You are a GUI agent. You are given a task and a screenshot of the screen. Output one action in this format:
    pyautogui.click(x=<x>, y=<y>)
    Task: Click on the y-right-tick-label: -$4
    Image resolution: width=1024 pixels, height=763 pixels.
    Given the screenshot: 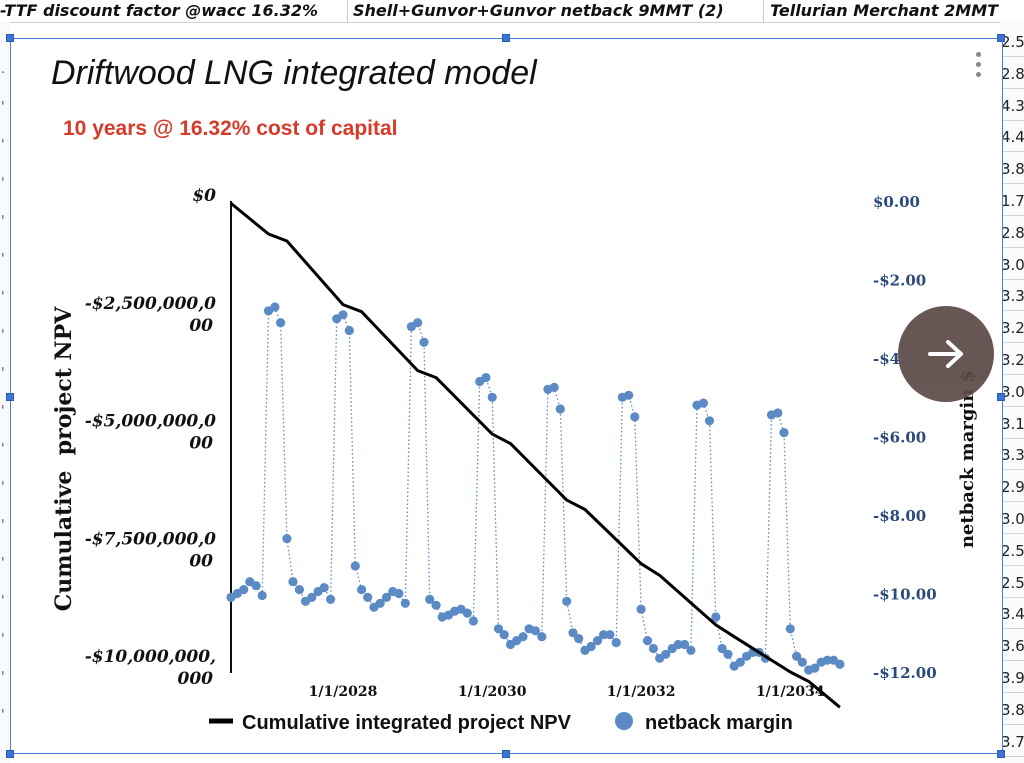 What is the action you would take?
    pyautogui.click(x=886, y=359)
    